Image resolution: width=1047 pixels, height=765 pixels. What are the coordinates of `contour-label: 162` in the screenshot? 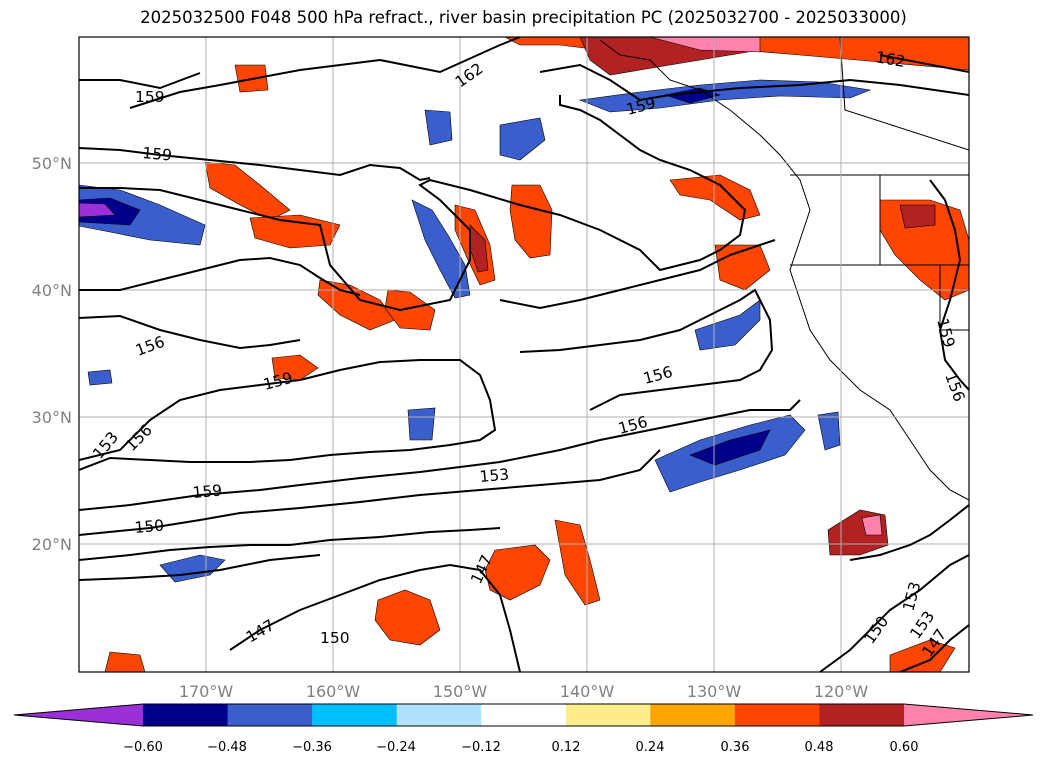 It's located at (890, 59).